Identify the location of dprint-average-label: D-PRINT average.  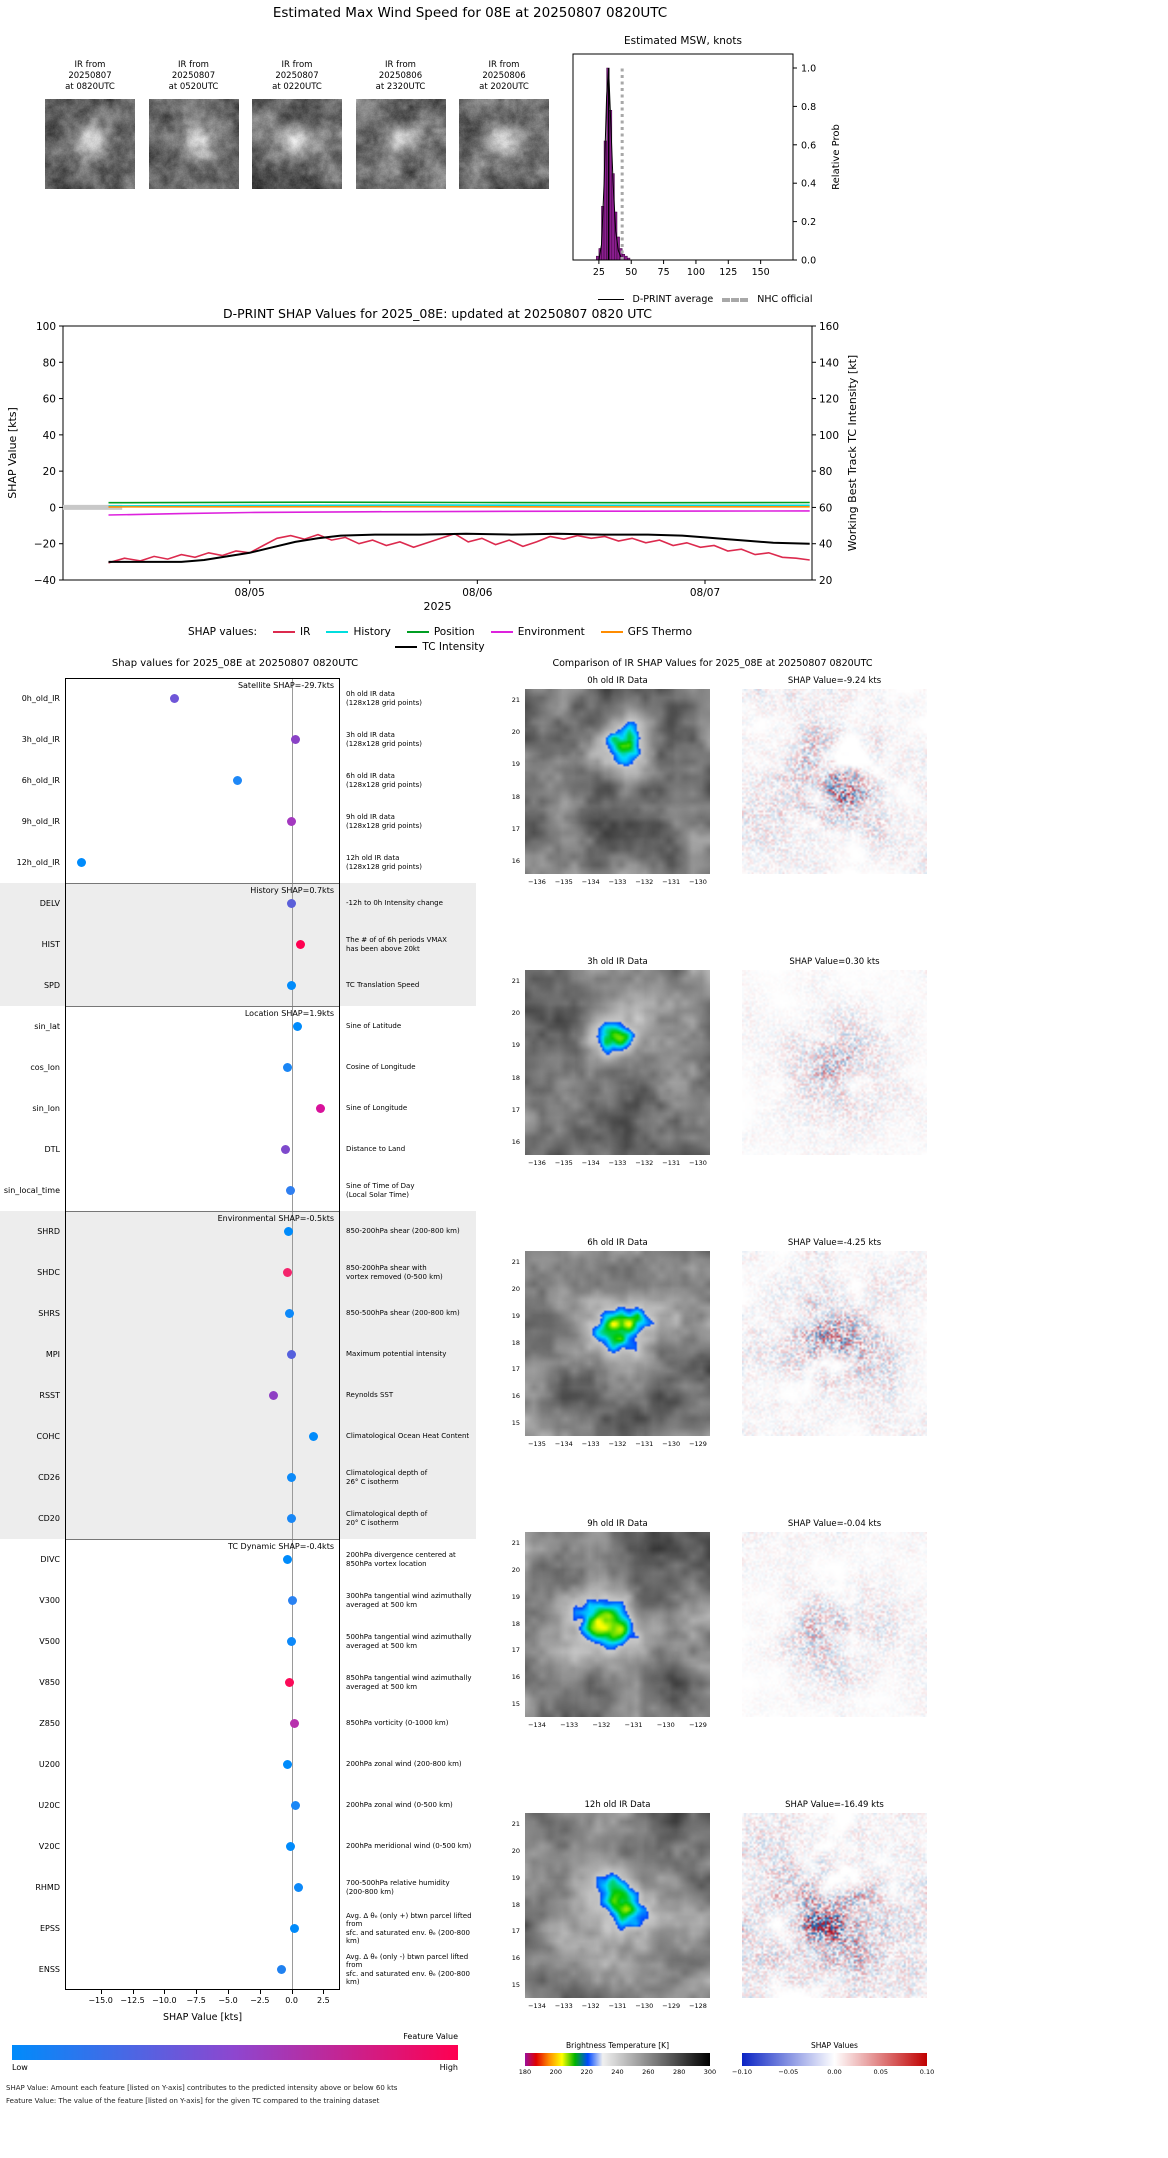
(673, 299).